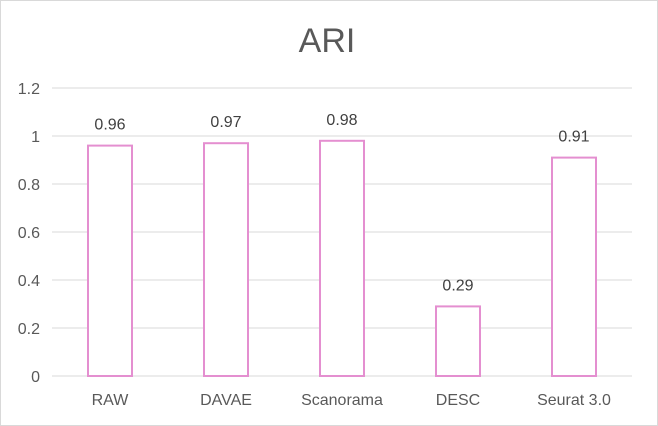  I want to click on category-label: DAVAE, so click(226, 400).